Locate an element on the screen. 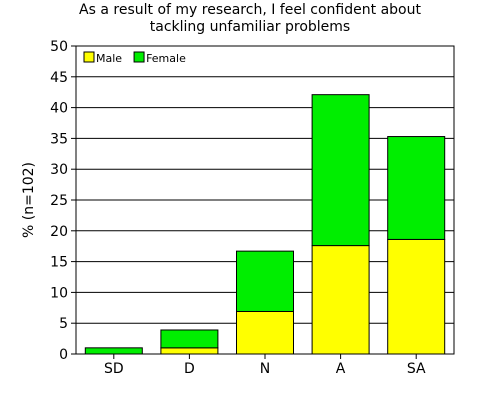  y-tick-label: 0 is located at coordinates (63, 355).